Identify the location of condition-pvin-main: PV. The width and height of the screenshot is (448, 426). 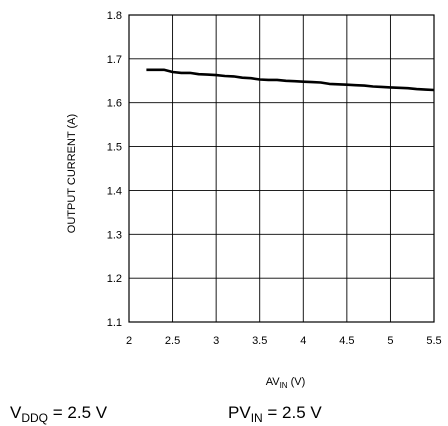
(239, 412).